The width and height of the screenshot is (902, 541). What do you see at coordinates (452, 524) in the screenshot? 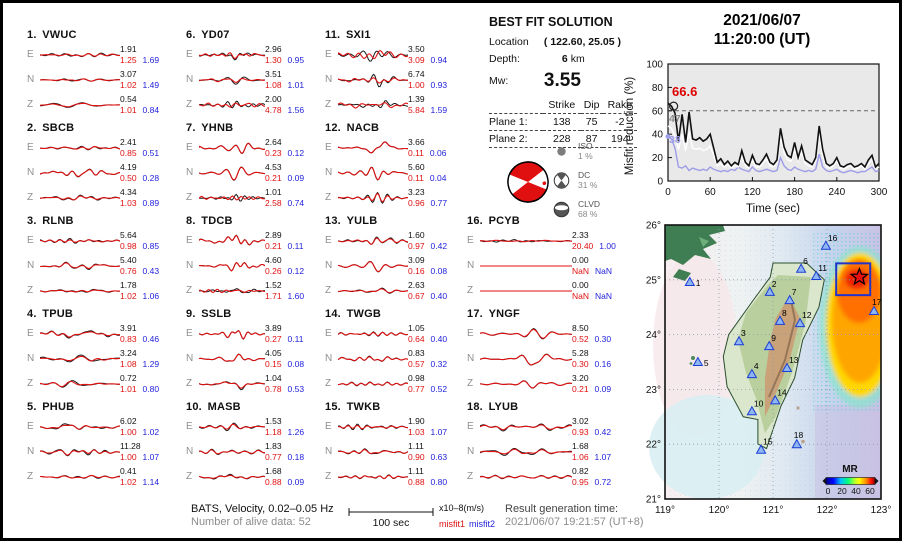
I see `misfit1-legend: misfit1` at bounding box center [452, 524].